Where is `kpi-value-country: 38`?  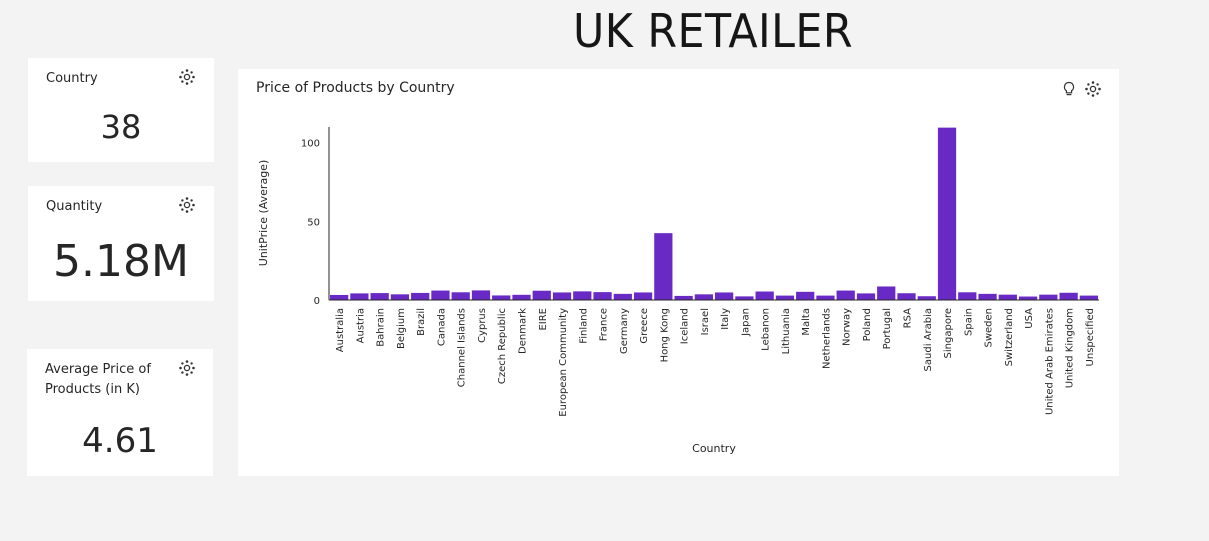 kpi-value-country: 38 is located at coordinates (121, 127).